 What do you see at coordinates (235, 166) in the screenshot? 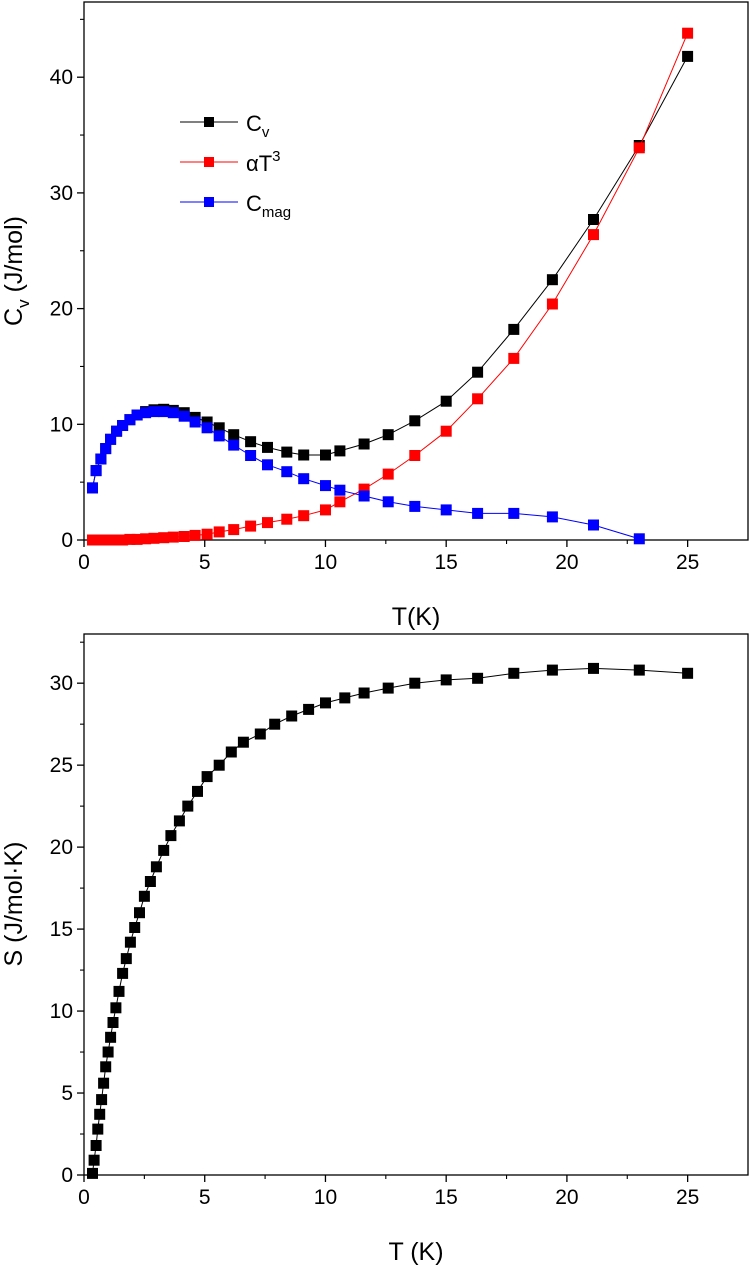
I see `legend: Cv αT3 Cmag` at bounding box center [235, 166].